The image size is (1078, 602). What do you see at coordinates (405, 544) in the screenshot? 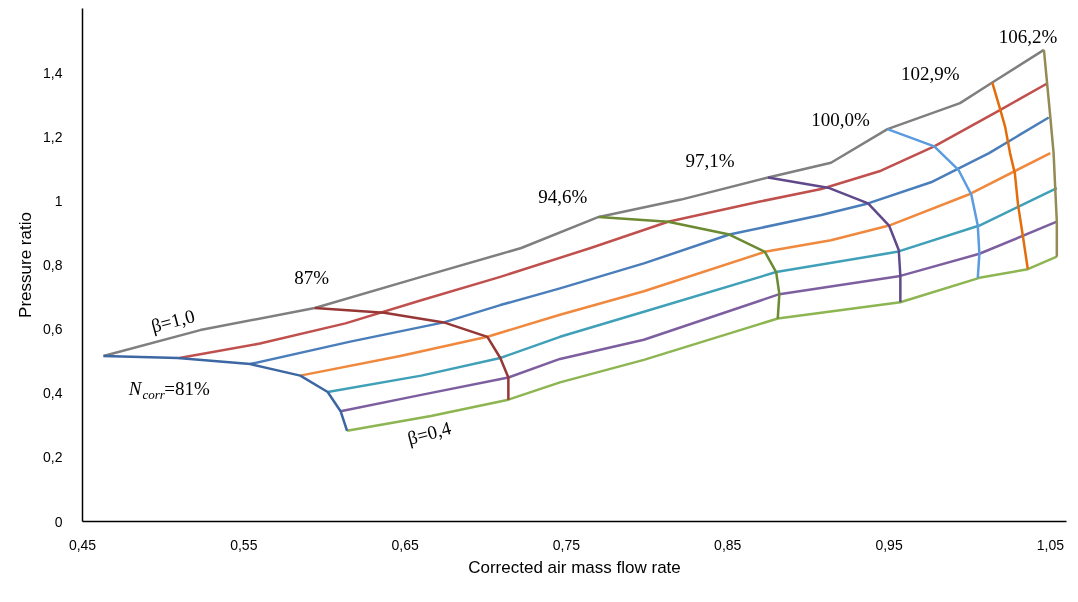
I see `x-tick-label: 0,65` at bounding box center [405, 544].